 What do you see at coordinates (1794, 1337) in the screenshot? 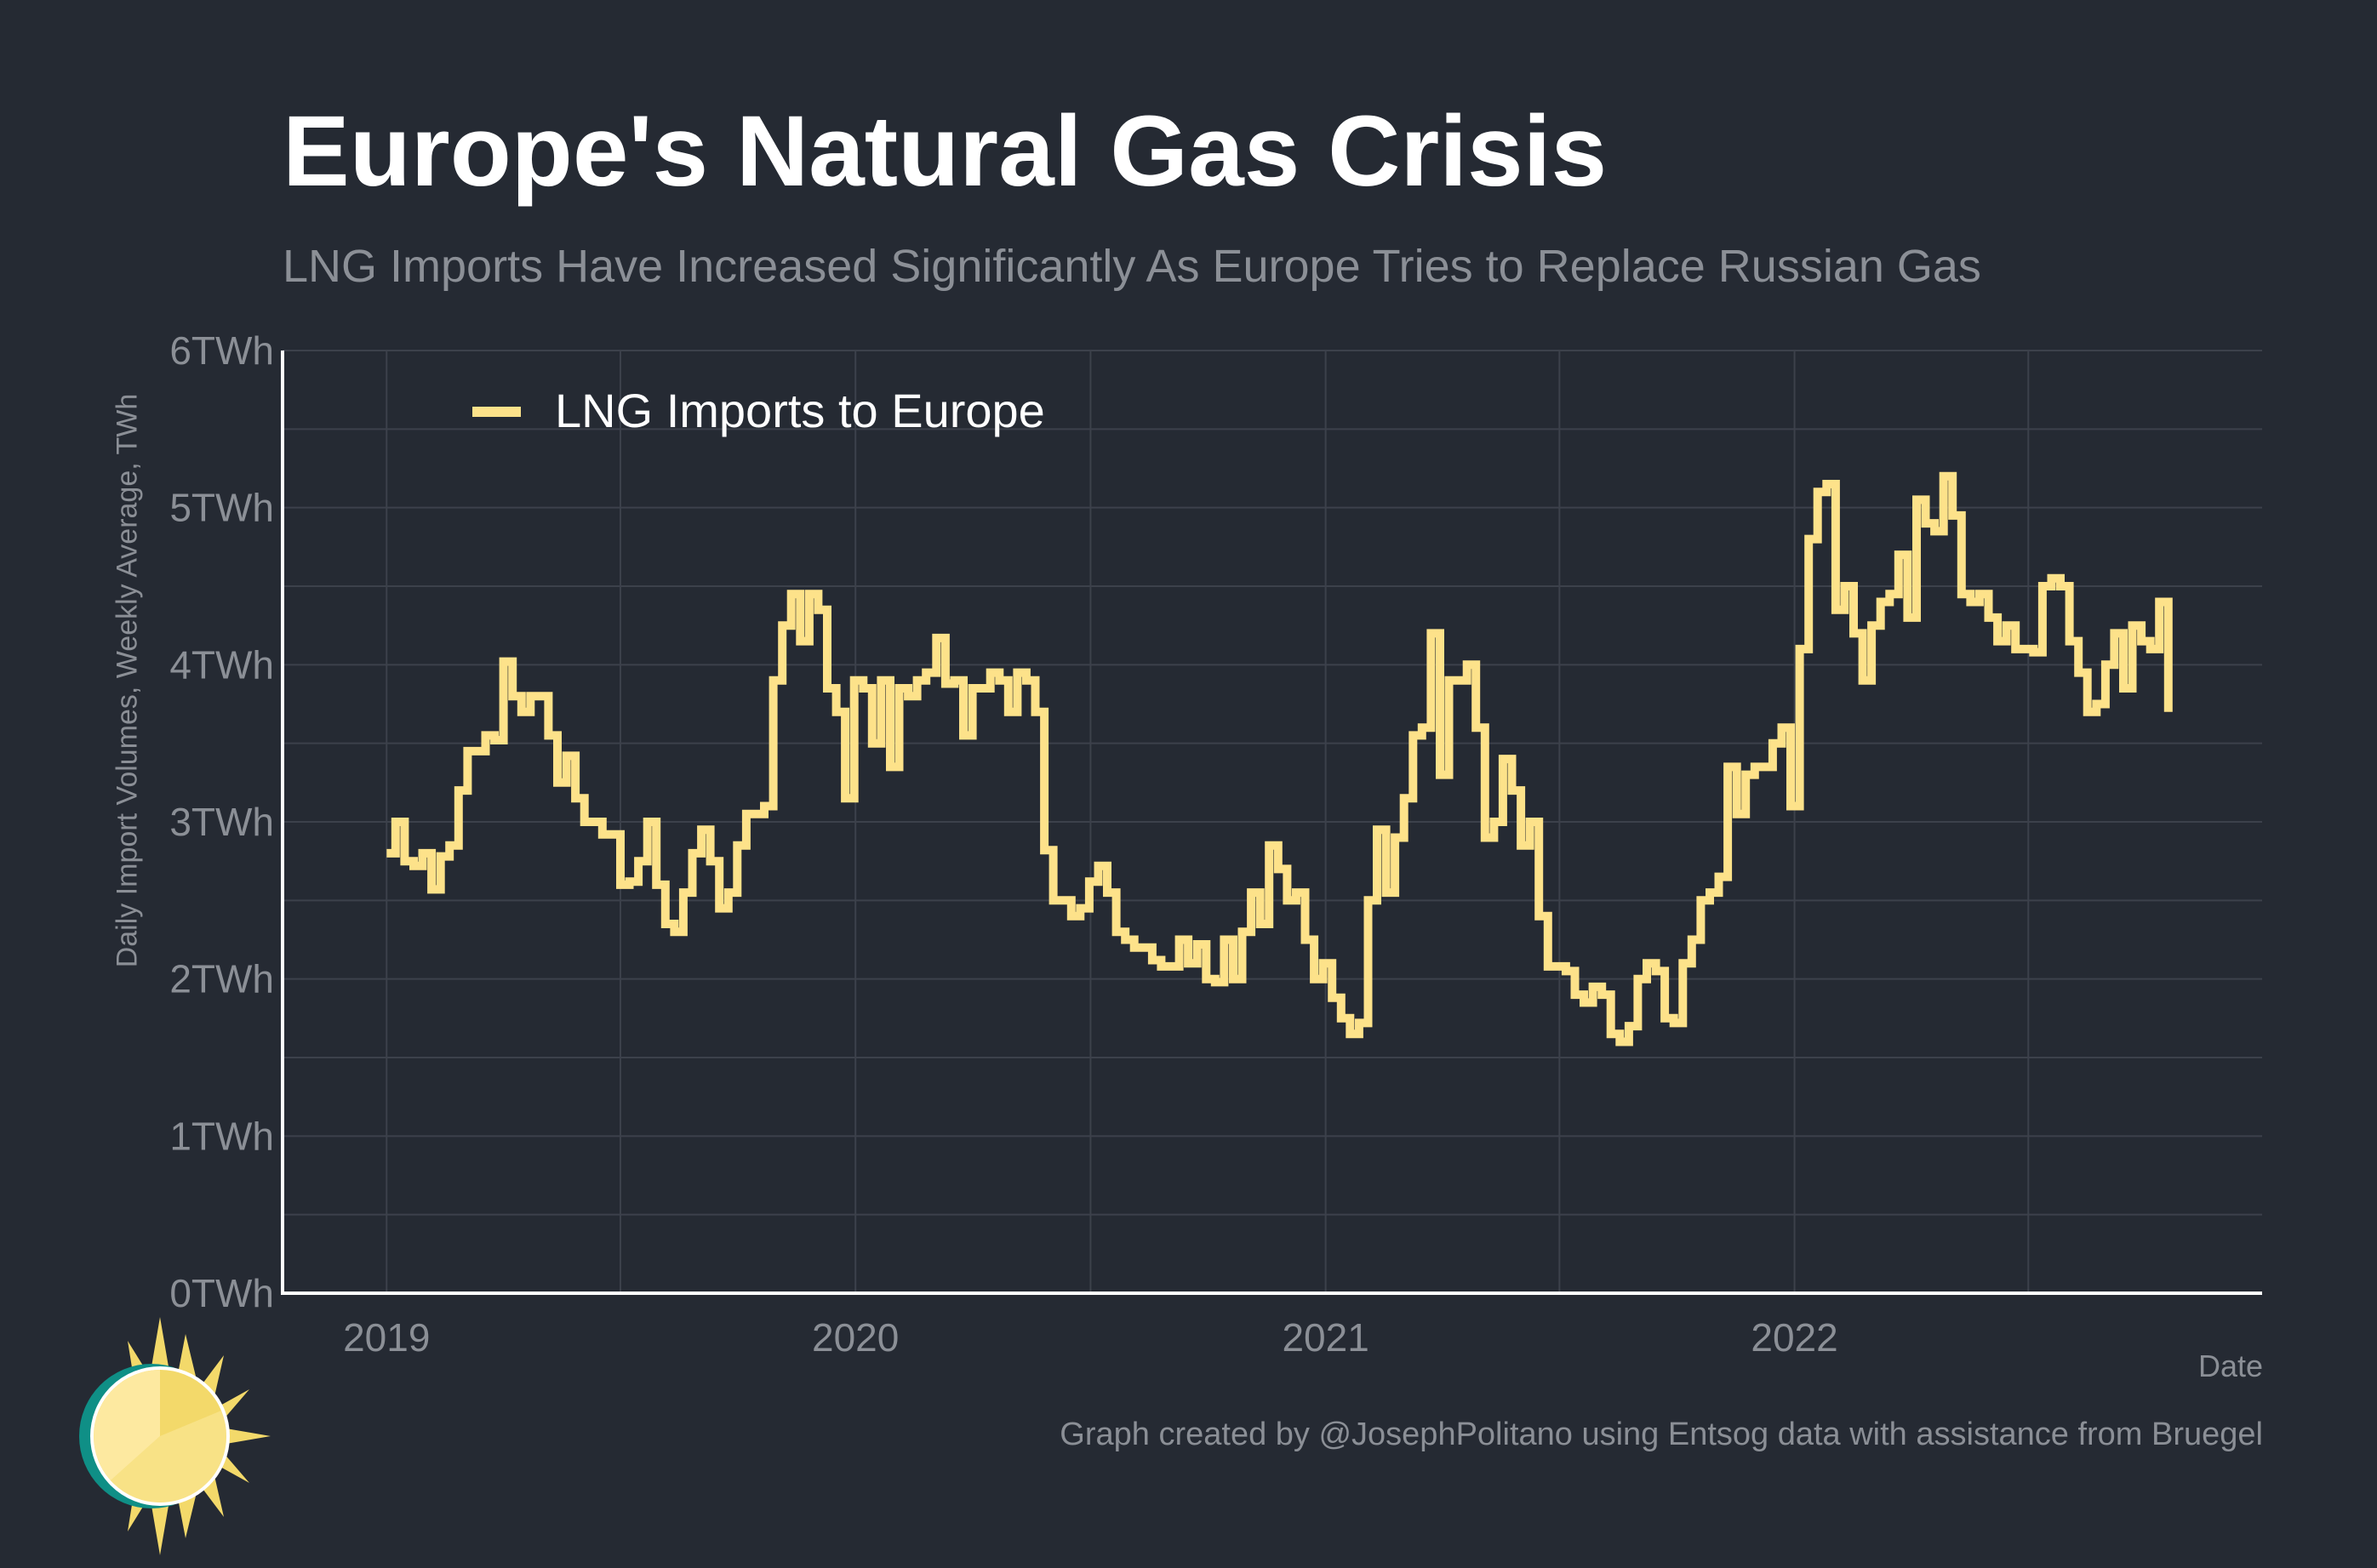
I see `x-tick-label: 2022` at bounding box center [1794, 1337].